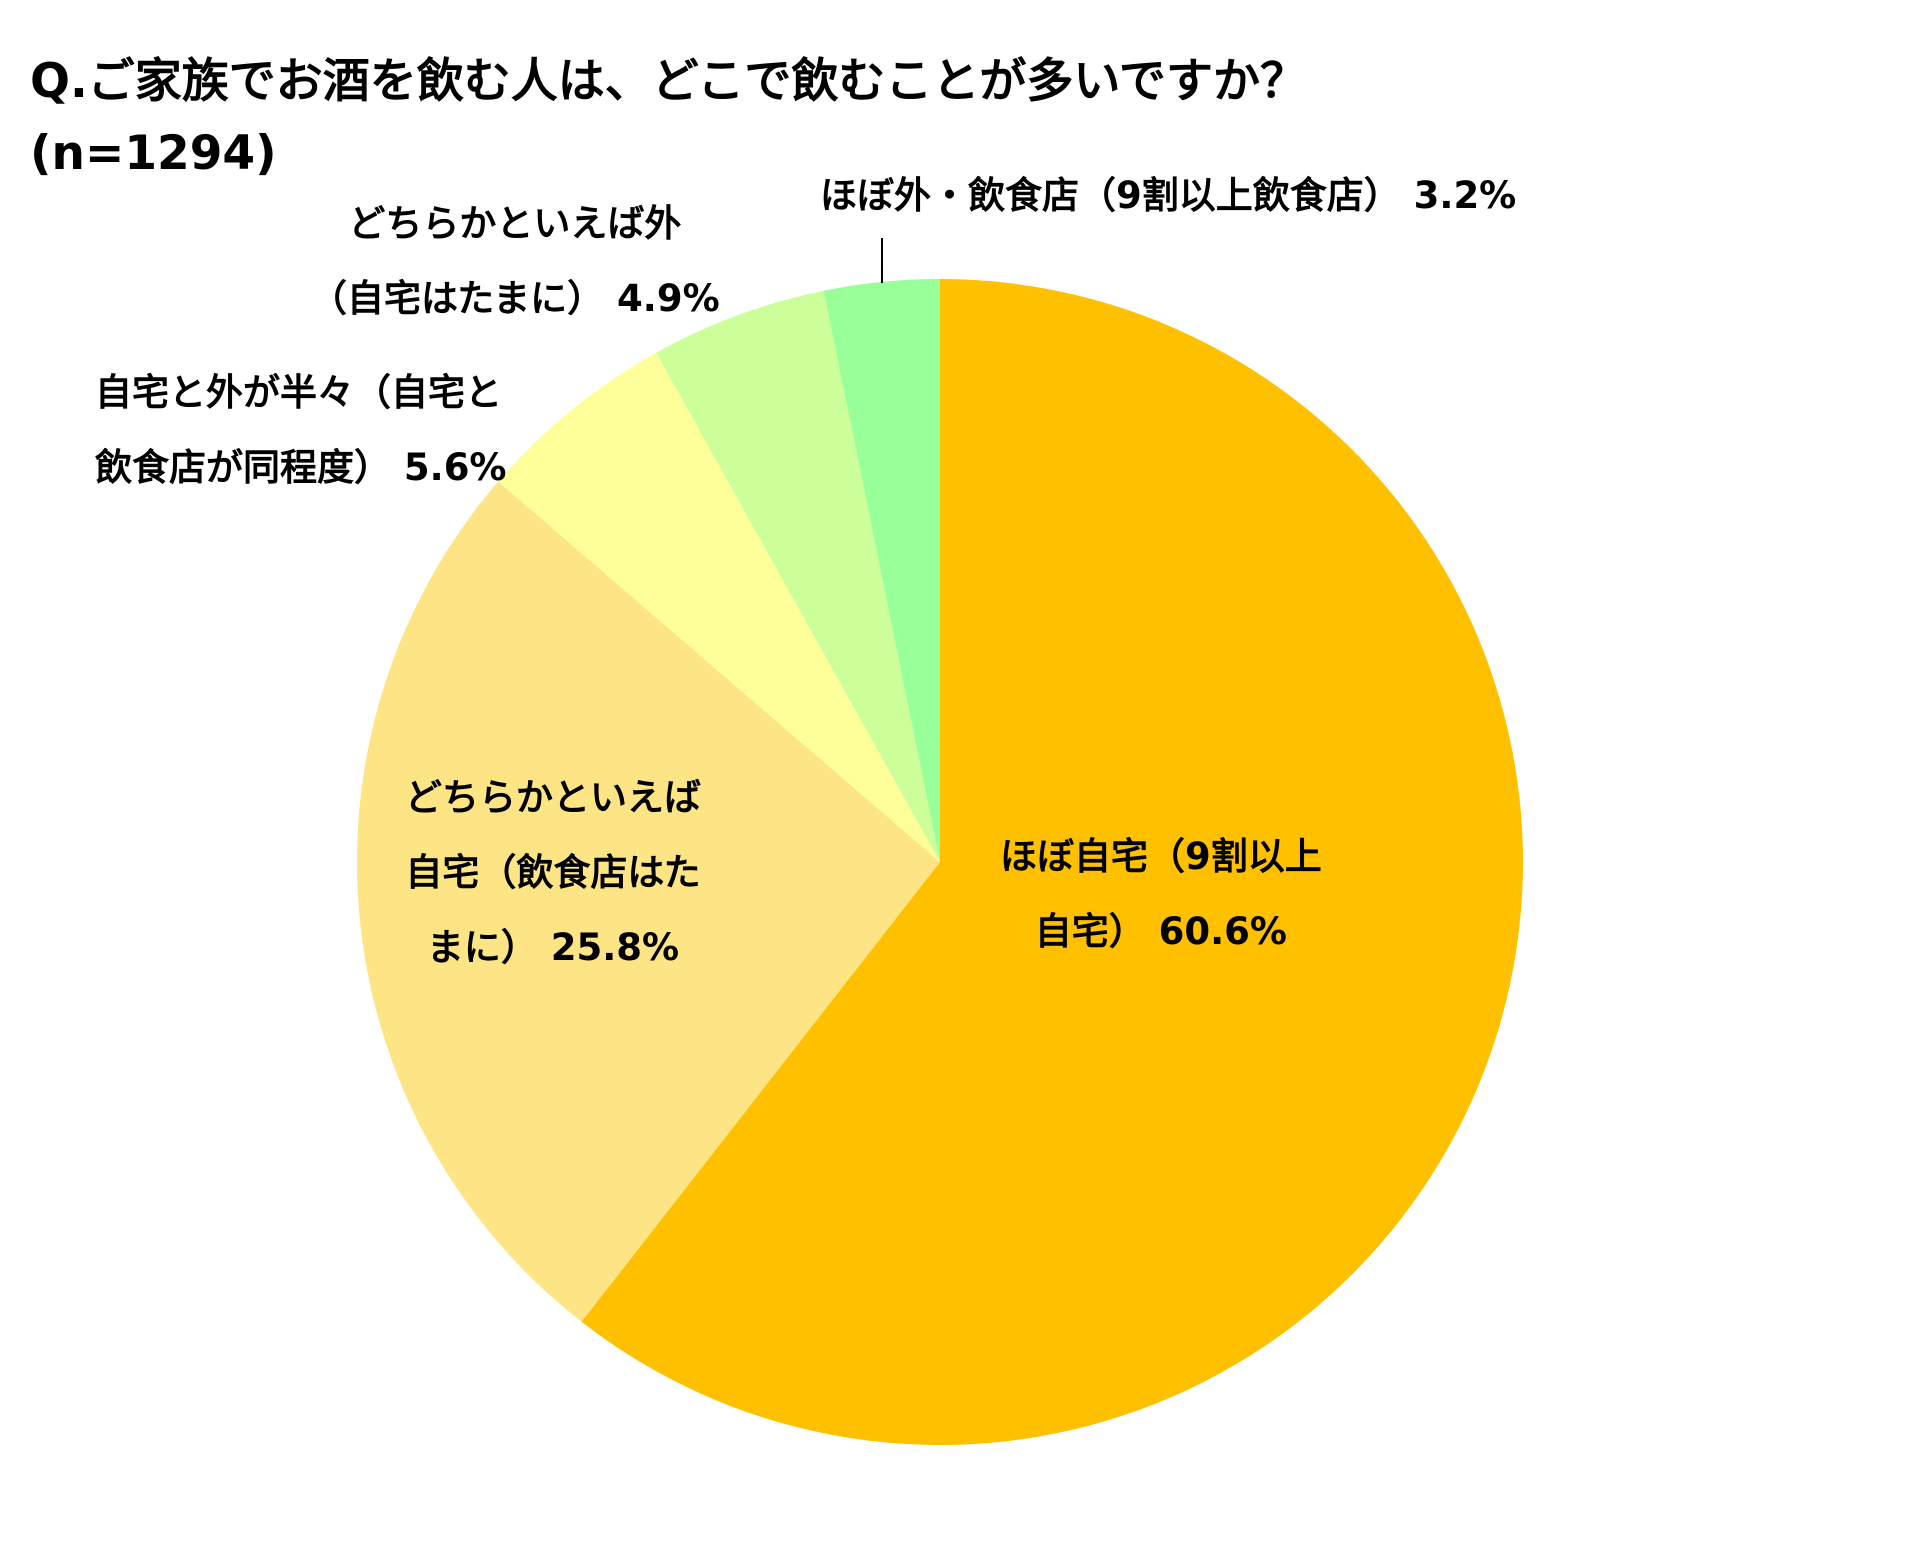  I want to click on slice-label-line: 飲食店が同程度） 5.6%, so click(301, 467).